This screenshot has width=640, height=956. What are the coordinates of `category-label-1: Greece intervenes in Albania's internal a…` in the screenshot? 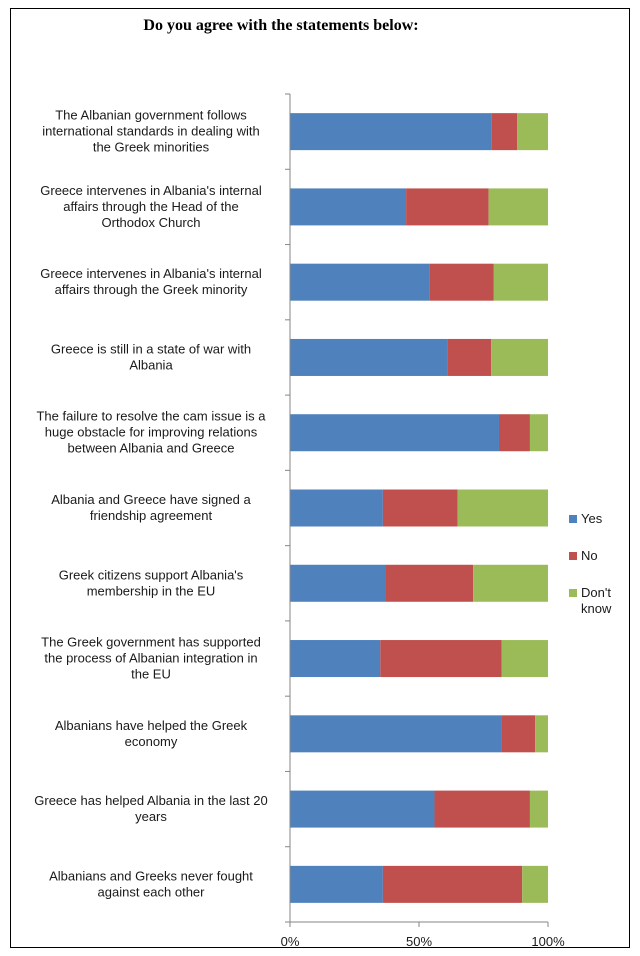 It's located at (151, 206).